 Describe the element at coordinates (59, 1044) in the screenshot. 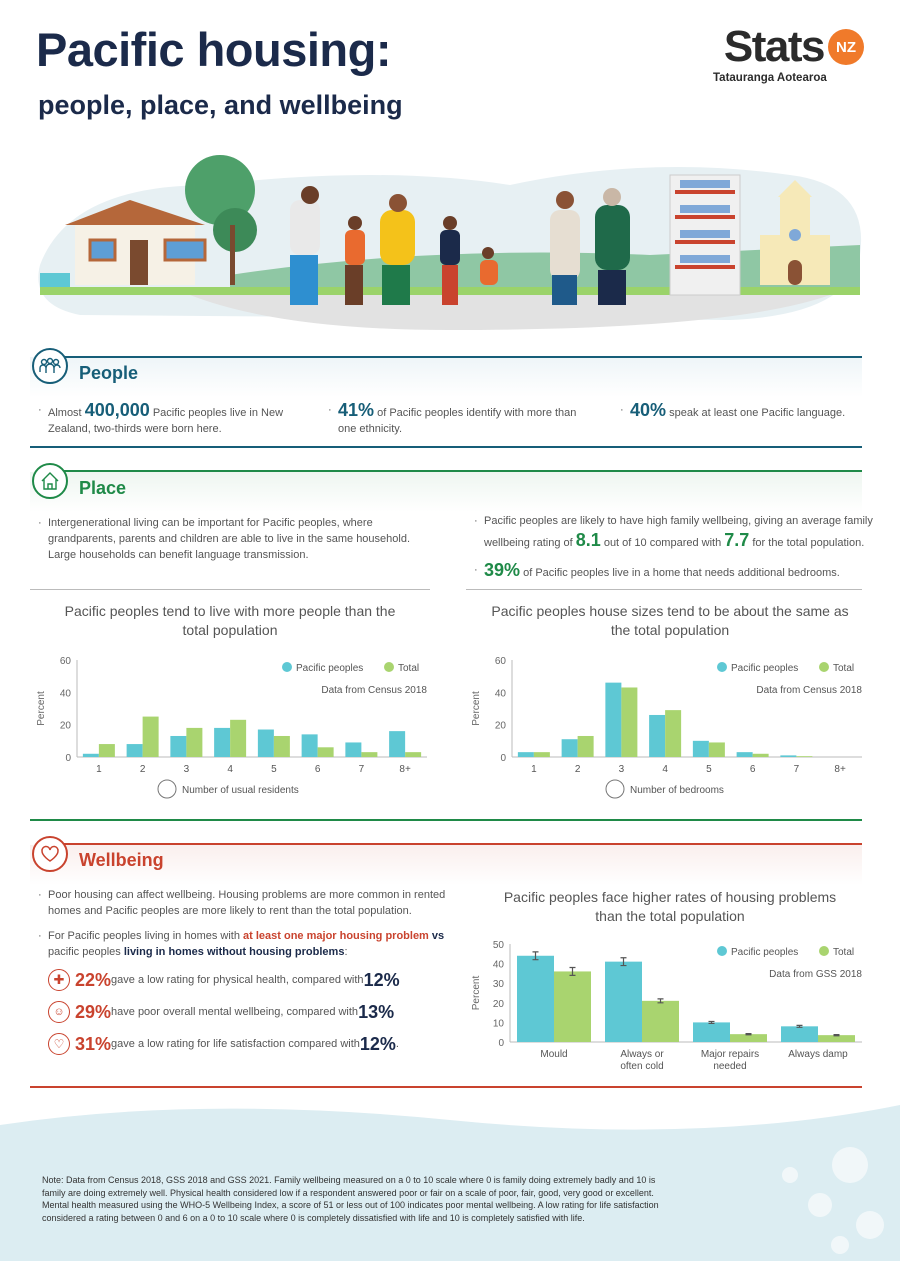

I see `heart-check-icon: ♡` at that location.